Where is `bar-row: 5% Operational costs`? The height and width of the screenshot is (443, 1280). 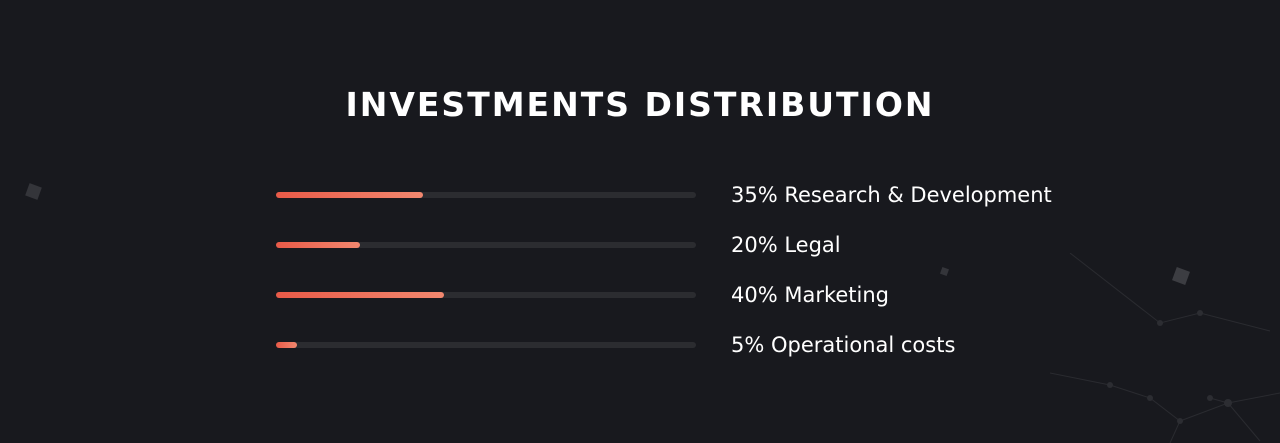 bar-row: 5% Operational costs is located at coordinates (676, 345).